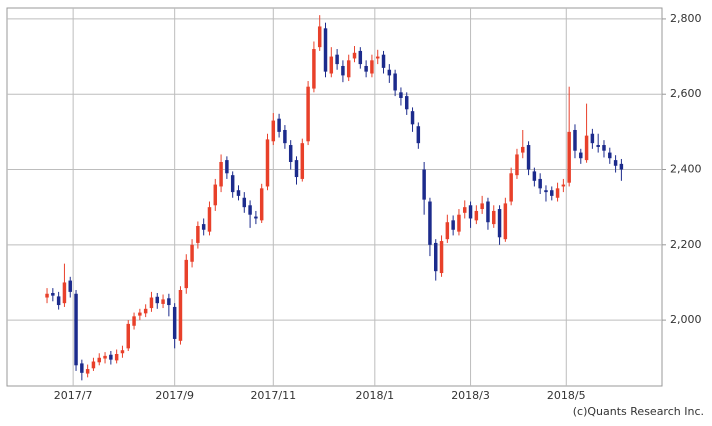 The width and height of the screenshot is (712, 426). I want to click on x-tick-label: 2017/7, so click(73, 395).